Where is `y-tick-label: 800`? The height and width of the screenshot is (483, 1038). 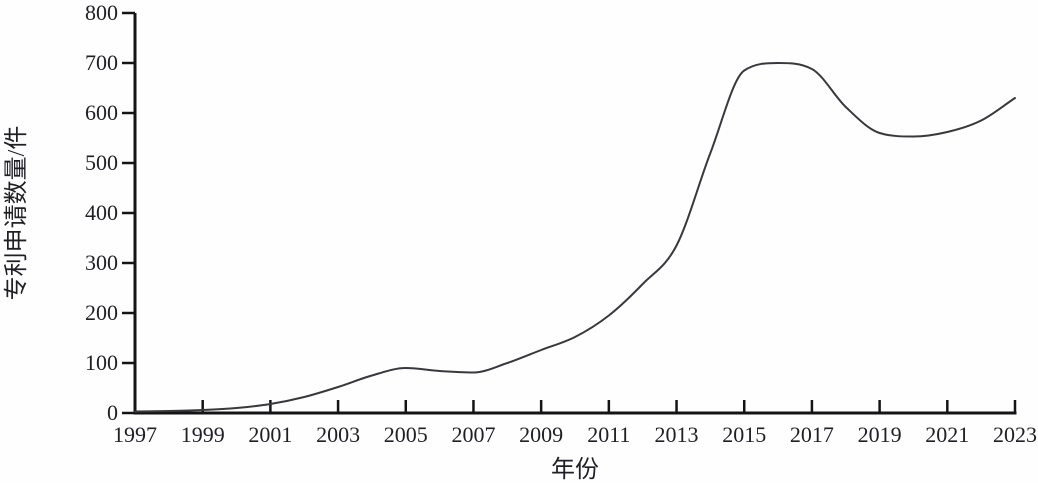 y-tick-label: 800 is located at coordinates (101, 12).